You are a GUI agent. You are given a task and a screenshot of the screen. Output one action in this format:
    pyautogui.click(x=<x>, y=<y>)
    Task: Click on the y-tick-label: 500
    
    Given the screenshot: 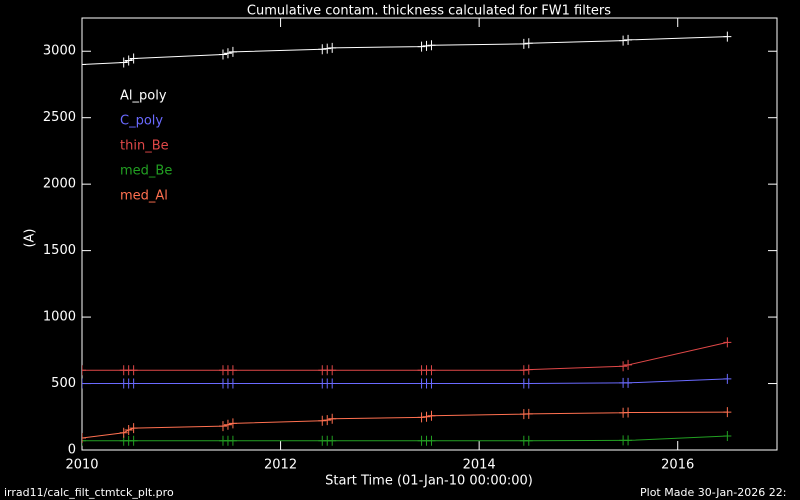 What is the action you would take?
    pyautogui.click(x=63, y=383)
    